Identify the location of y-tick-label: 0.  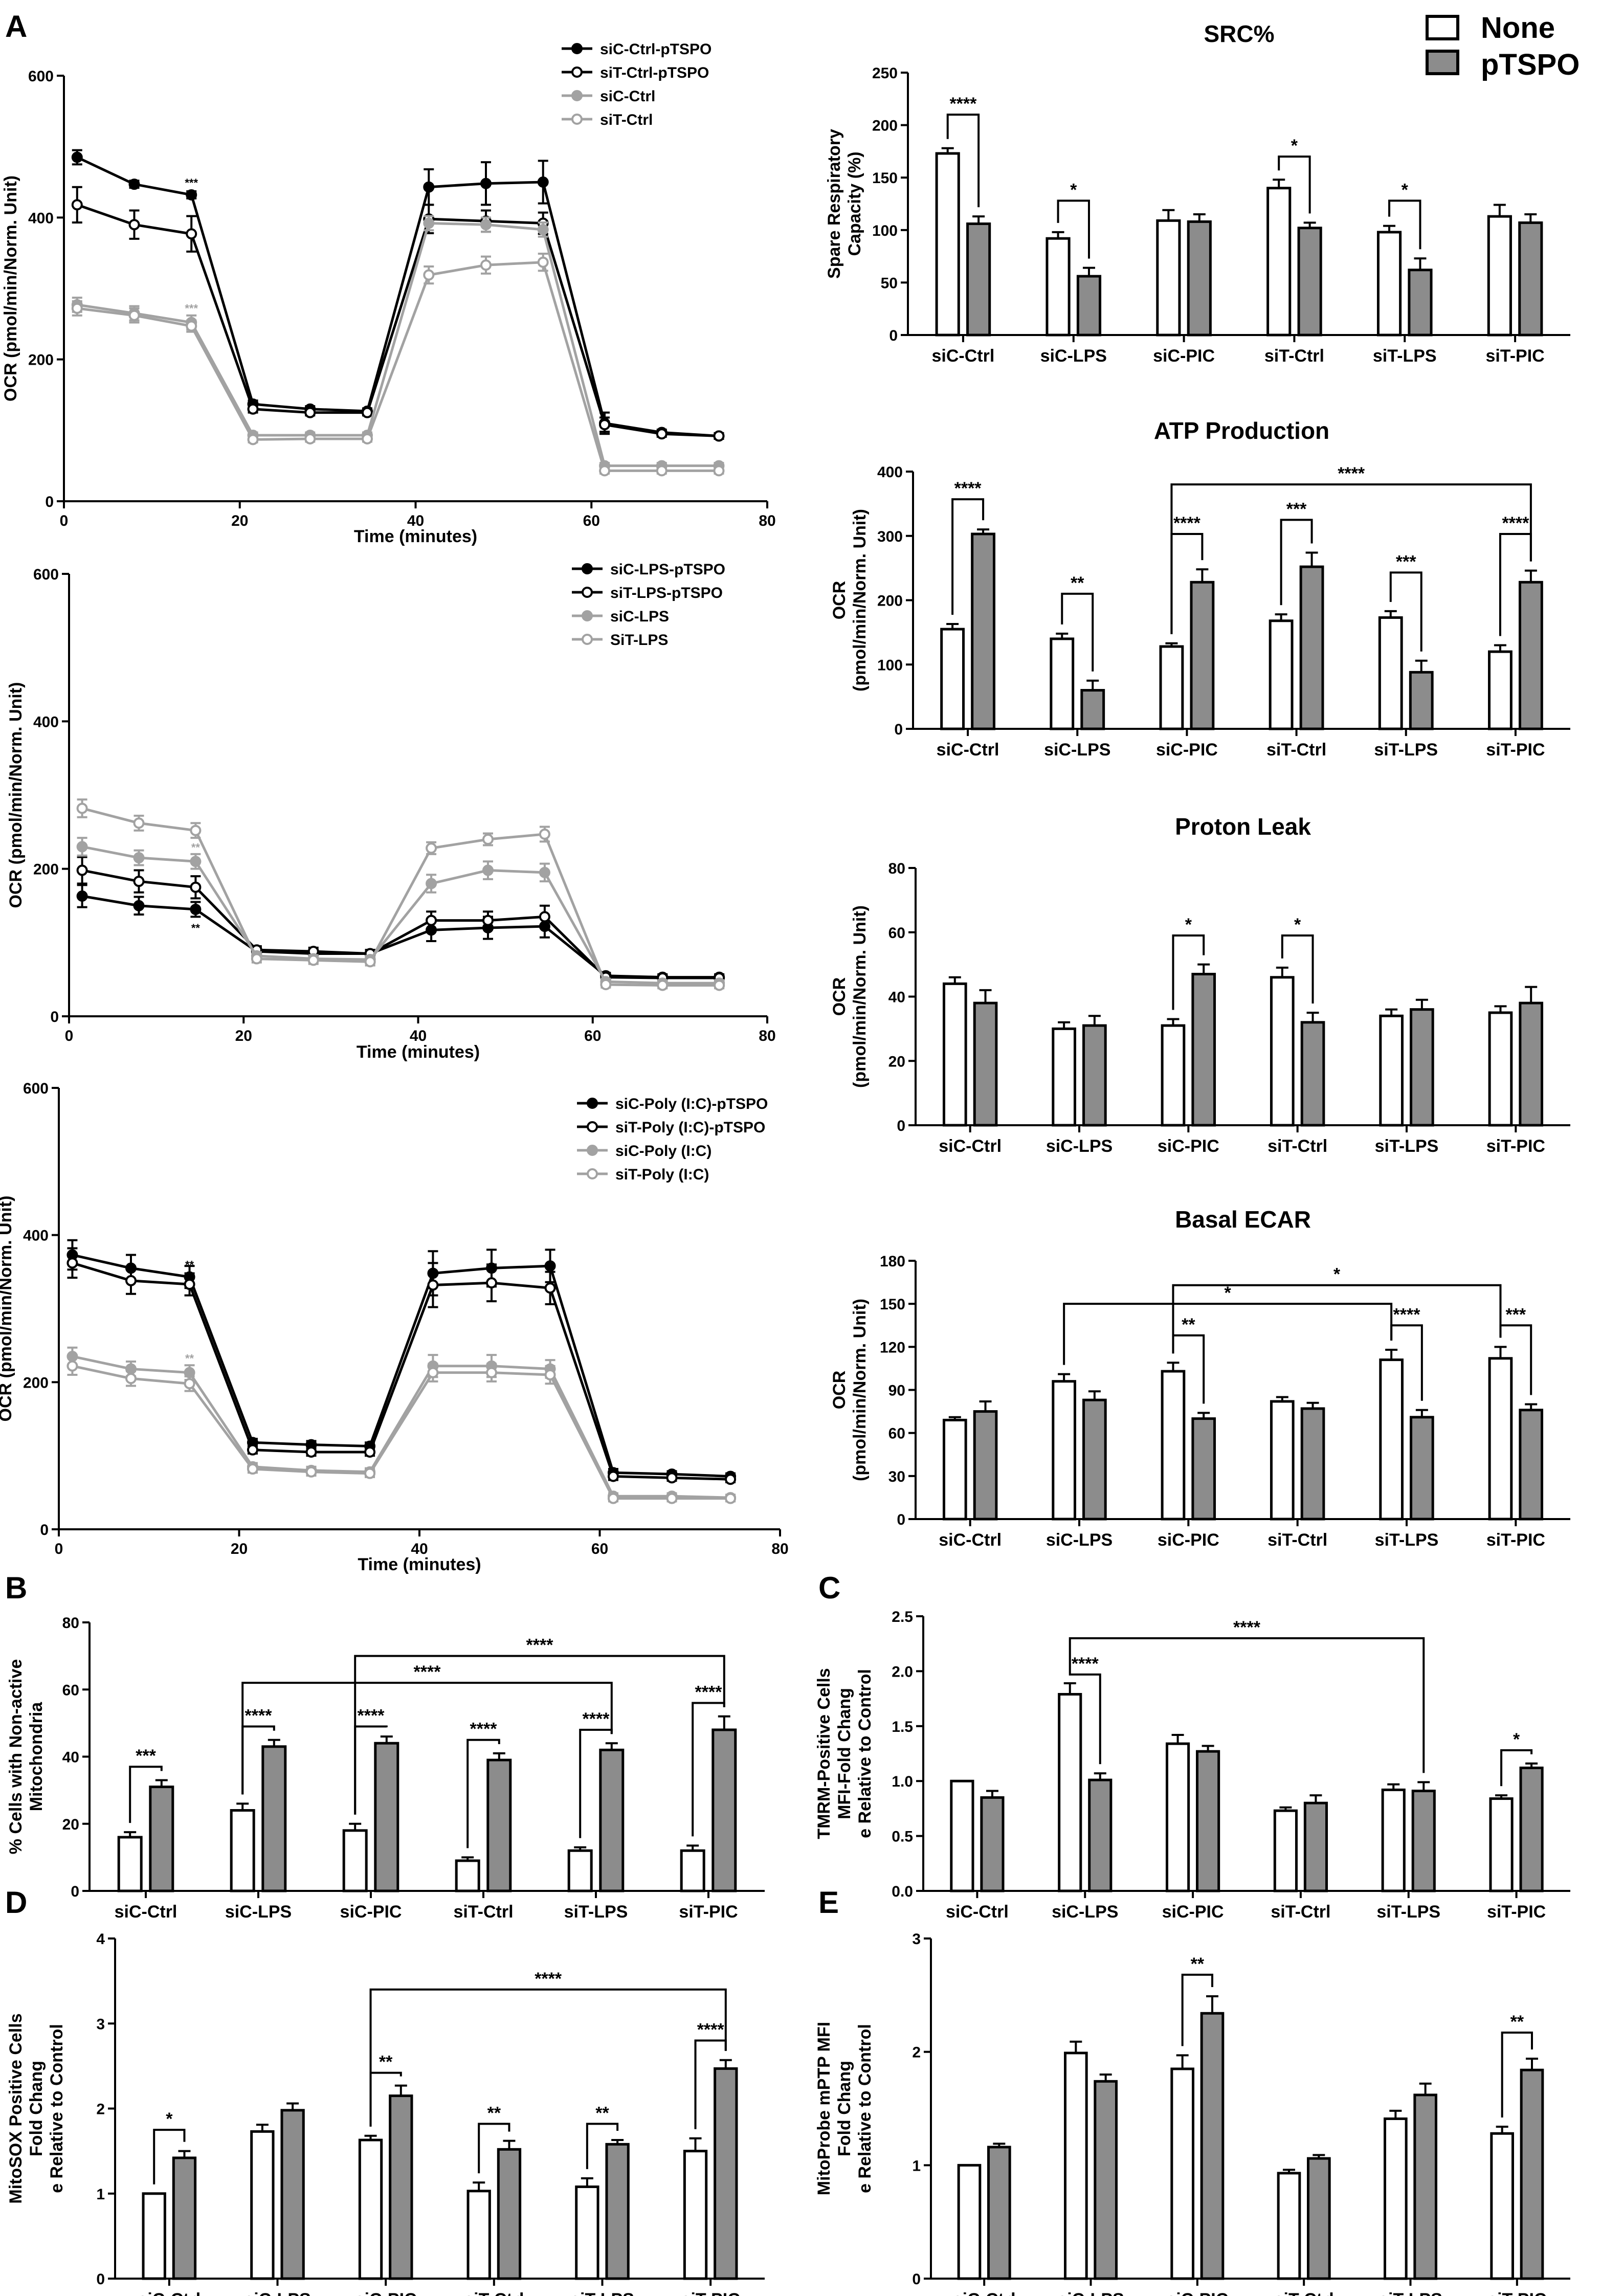
(49, 502).